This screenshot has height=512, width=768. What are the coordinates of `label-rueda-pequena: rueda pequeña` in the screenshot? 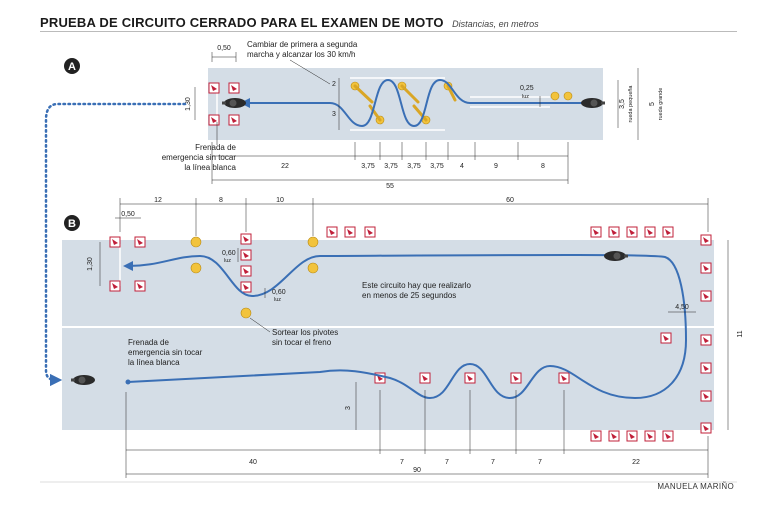 It's located at (631, 104).